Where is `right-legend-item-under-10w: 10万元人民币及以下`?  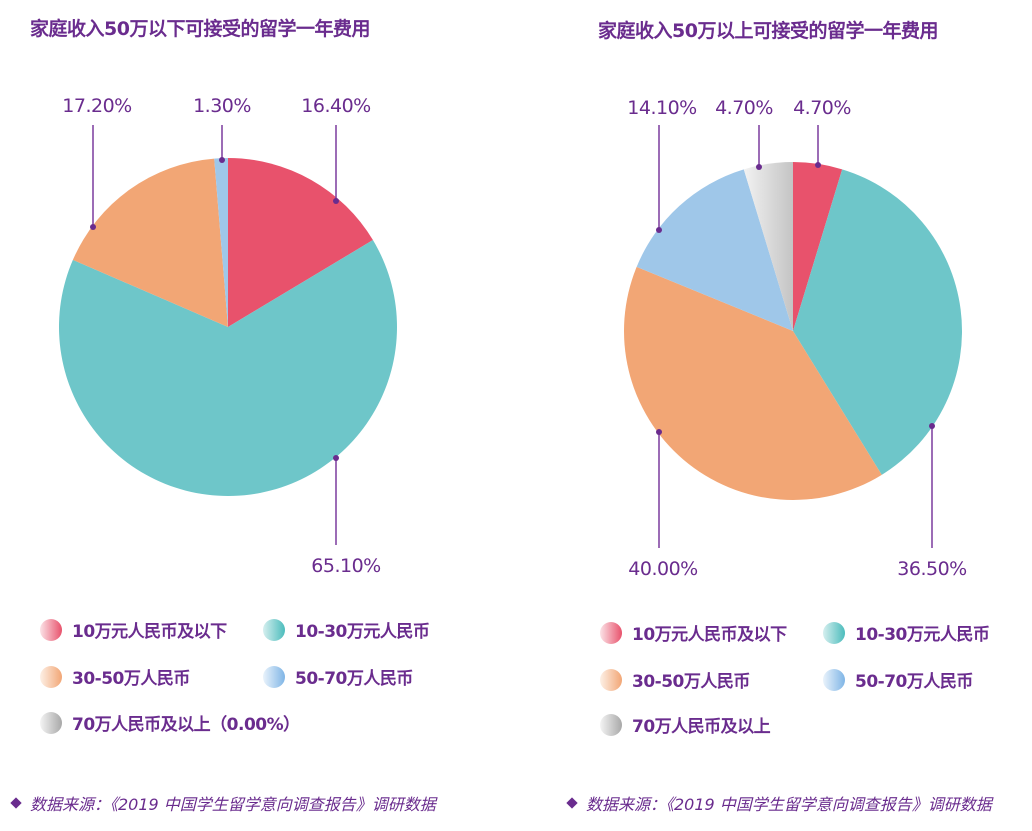 right-legend-item-under-10w: 10万元人民币及以下 is located at coordinates (693, 632).